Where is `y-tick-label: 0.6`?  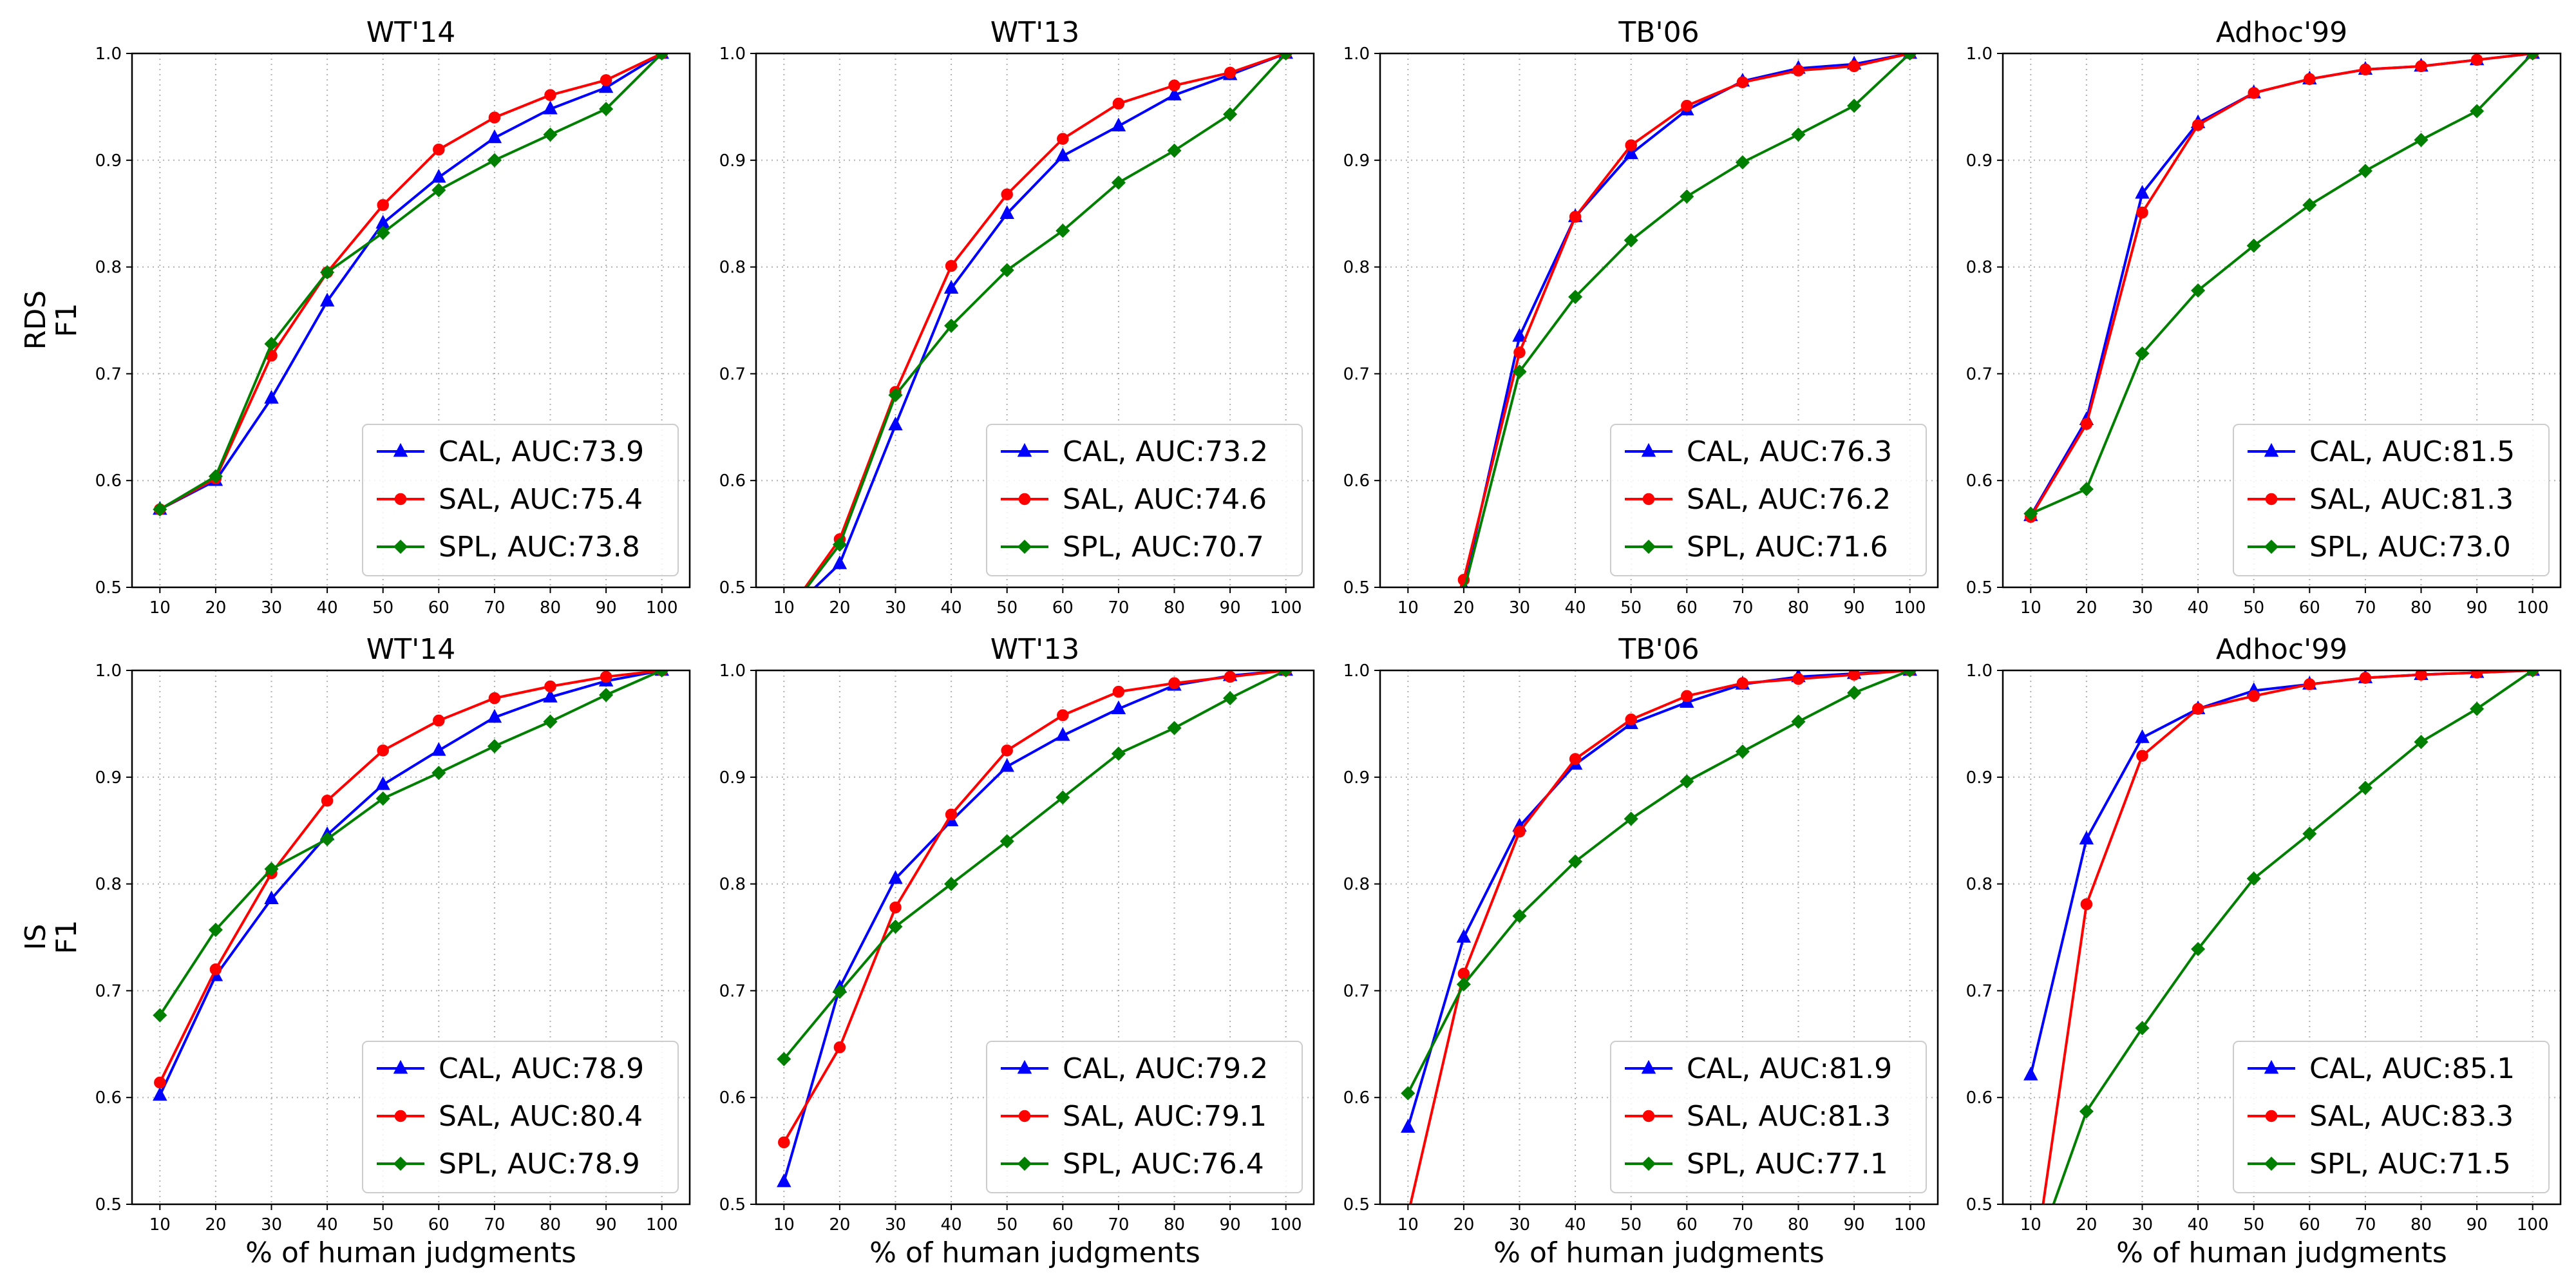 y-tick-label: 0.6 is located at coordinates (1356, 481).